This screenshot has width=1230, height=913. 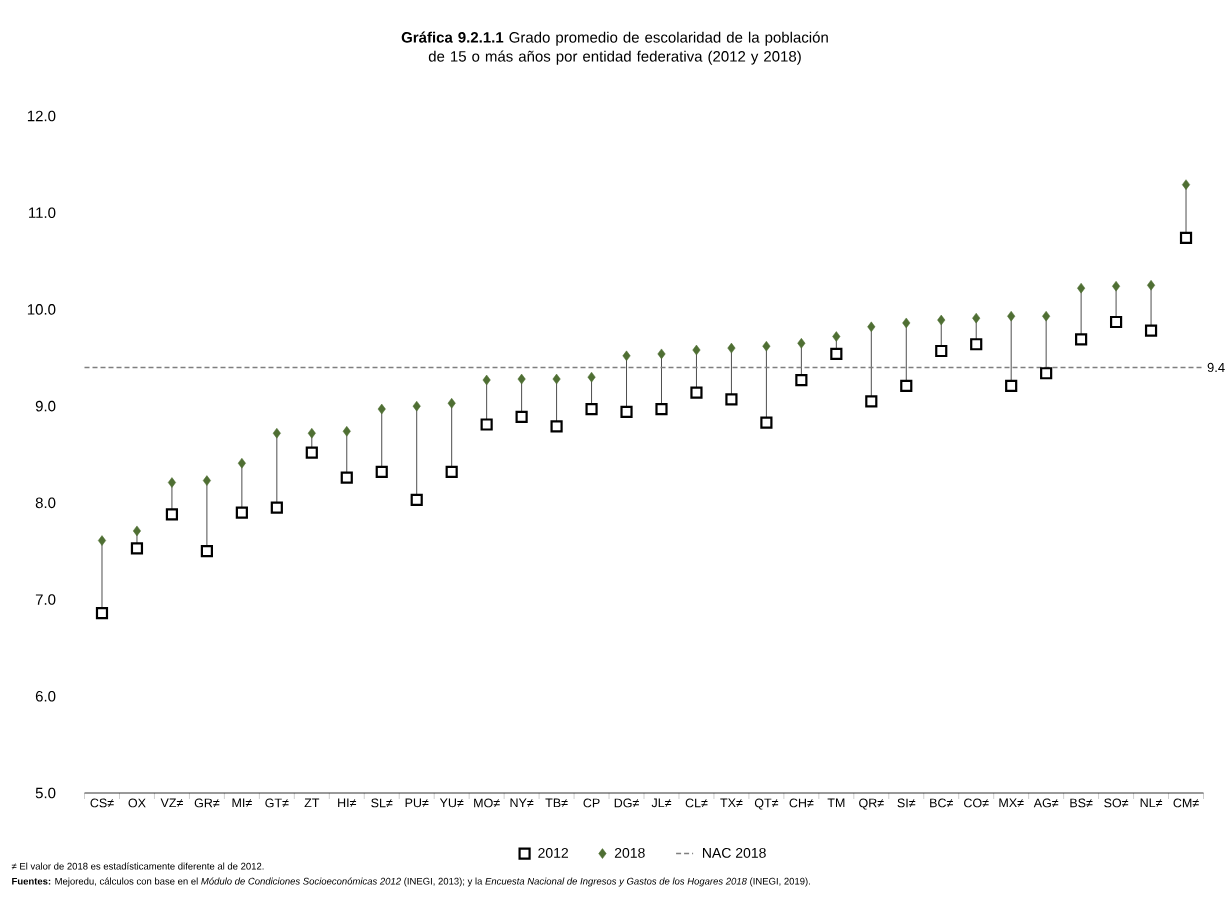 What do you see at coordinates (836, 803) in the screenshot?
I see `x-tick-label: TM` at bounding box center [836, 803].